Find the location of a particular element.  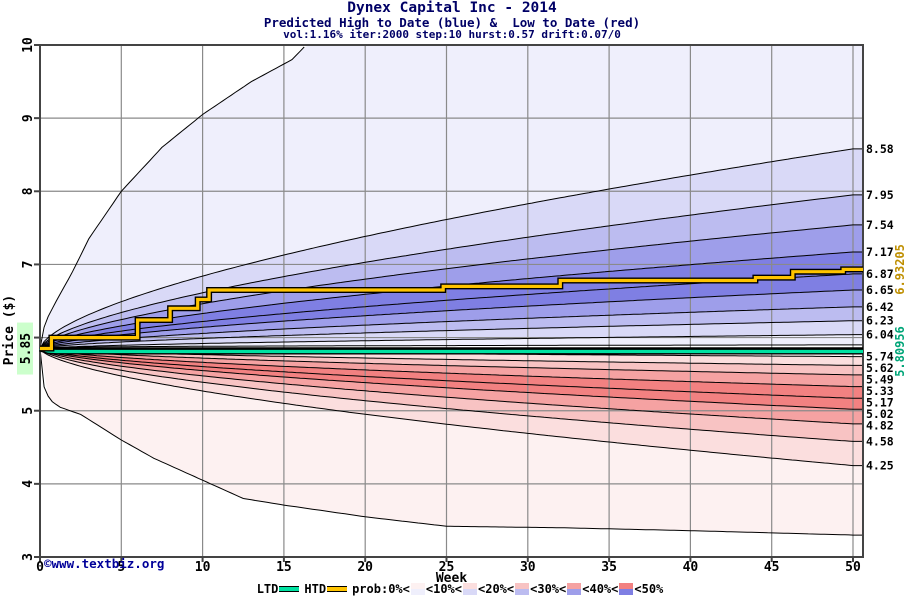

legend-ltd-swatch is located at coordinates (289, 589).